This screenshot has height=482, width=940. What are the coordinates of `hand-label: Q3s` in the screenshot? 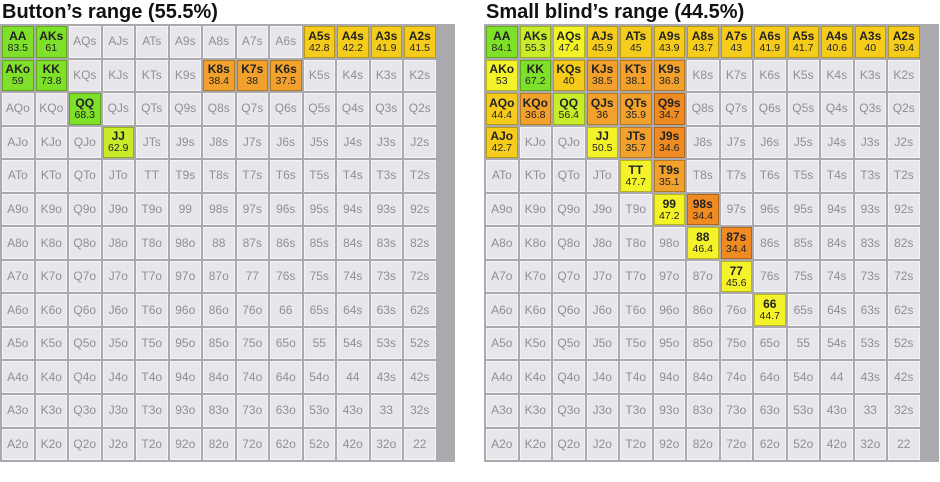 It's located at (386, 108).